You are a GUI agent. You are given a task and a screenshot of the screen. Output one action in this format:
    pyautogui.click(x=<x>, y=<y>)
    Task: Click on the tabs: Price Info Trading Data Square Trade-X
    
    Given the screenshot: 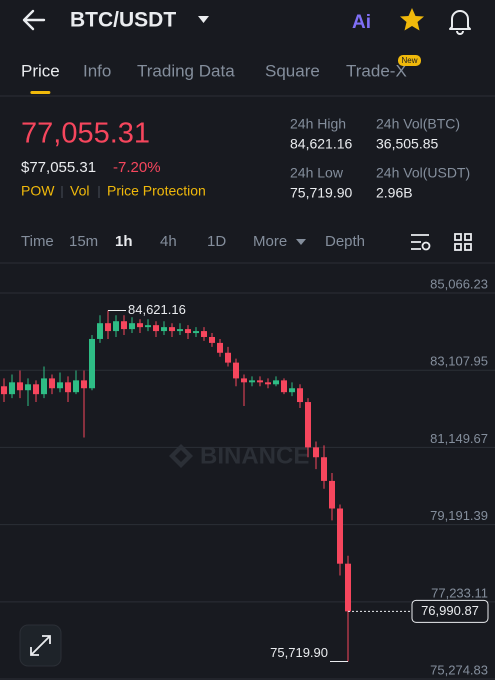 What is the action you would take?
    pyautogui.click(x=214, y=70)
    